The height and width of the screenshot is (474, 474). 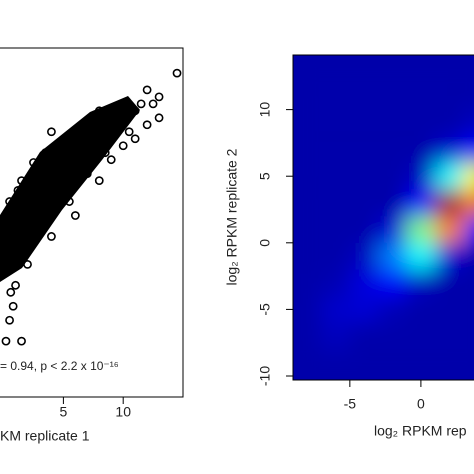 I want to click on x-tick-label: 0, so click(x=421, y=404).